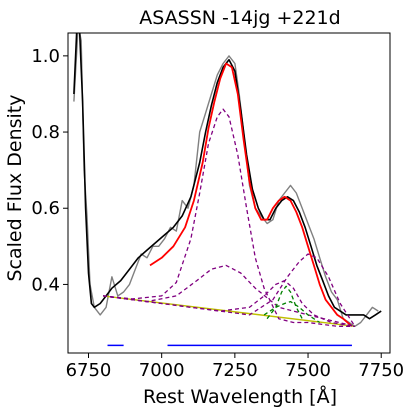 This screenshot has height=419, width=415. What do you see at coordinates (45, 132) in the screenshot?
I see `y-tick-label: 0.8` at bounding box center [45, 132].